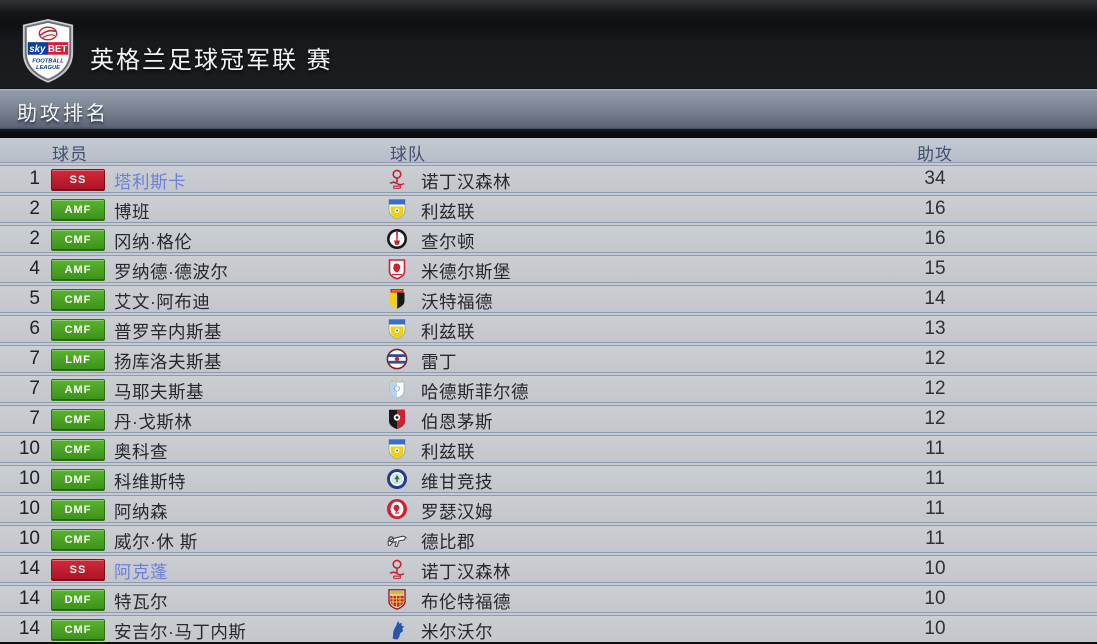 The height and width of the screenshot is (644, 1097). What do you see at coordinates (448, 332) in the screenshot?
I see `team-name: 利兹联` at bounding box center [448, 332].